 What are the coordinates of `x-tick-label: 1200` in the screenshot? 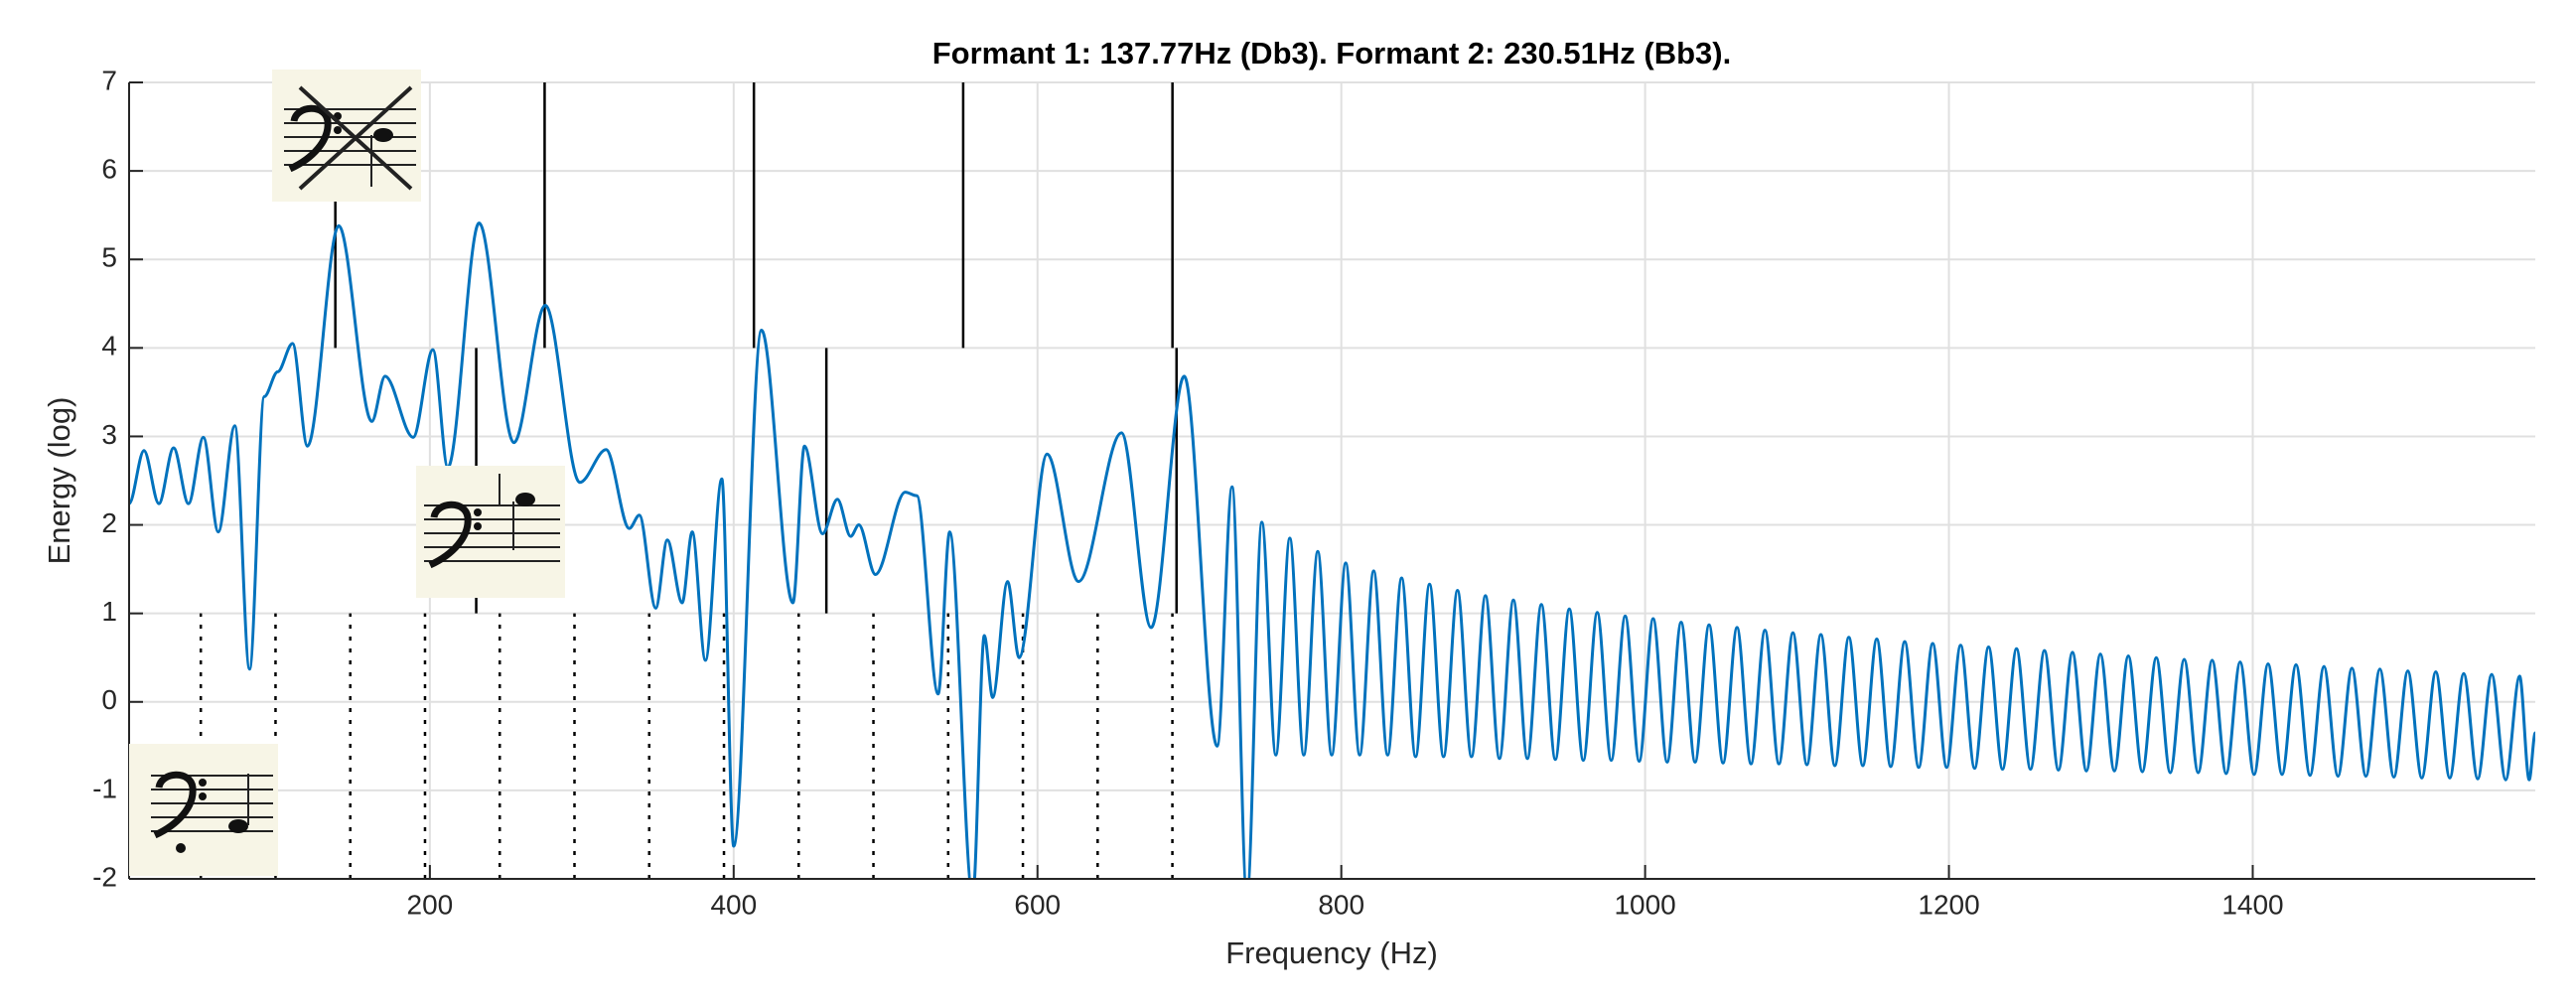 It's located at (1949, 905).